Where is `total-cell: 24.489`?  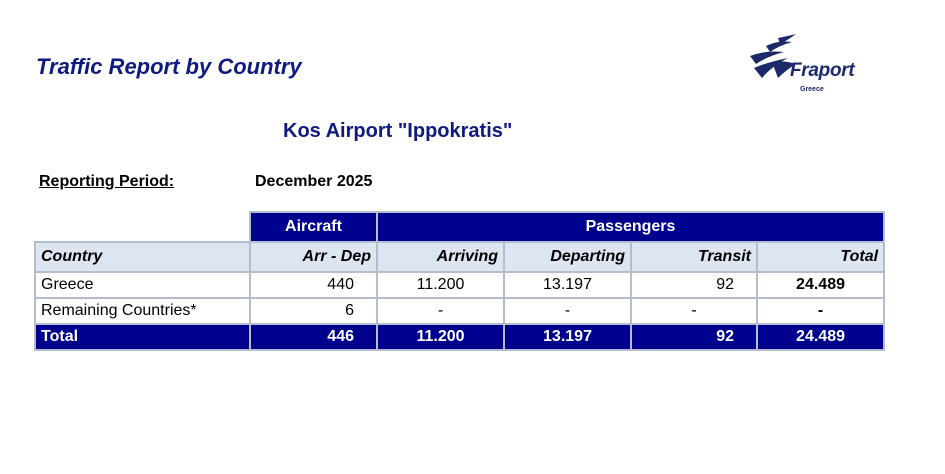
total-cell: 24.489 is located at coordinates (820, 285).